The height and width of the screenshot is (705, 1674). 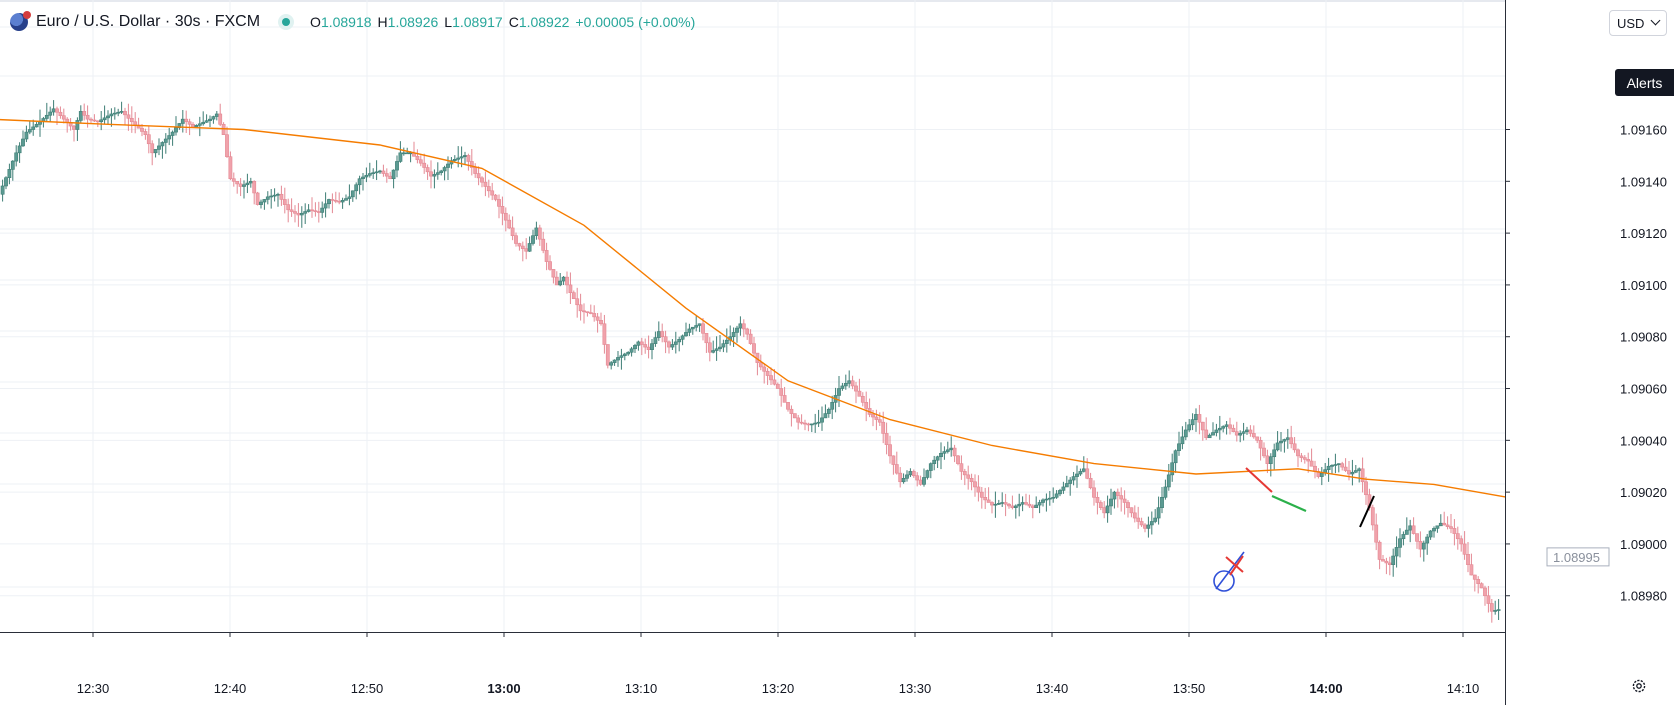 I want to click on blue-circle-marker, so click(x=1224, y=581).